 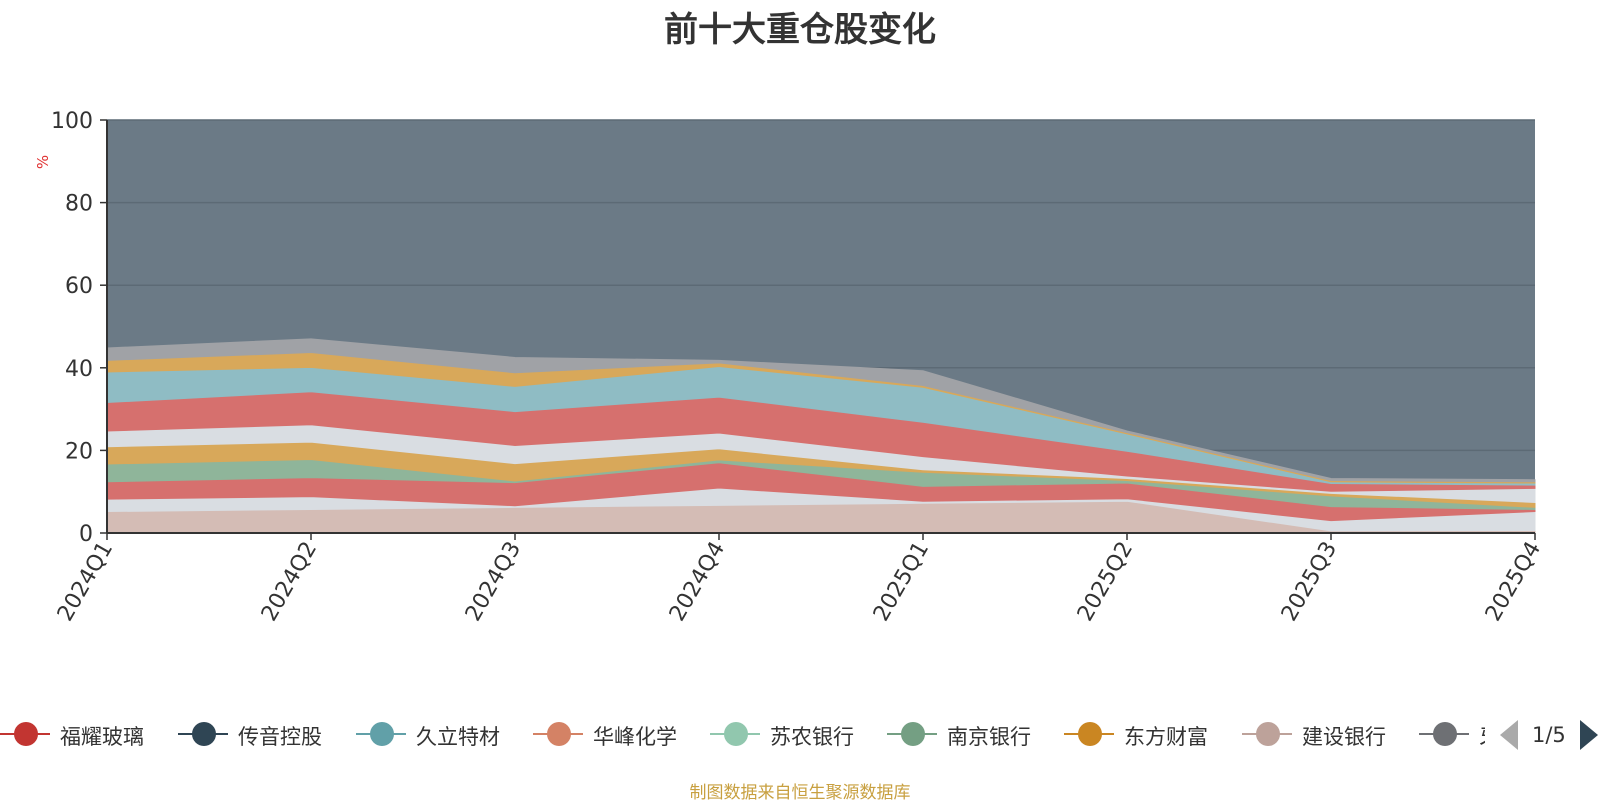 What do you see at coordinates (1166, 737) in the screenshot?
I see `legend-label: 东方财富` at bounding box center [1166, 737].